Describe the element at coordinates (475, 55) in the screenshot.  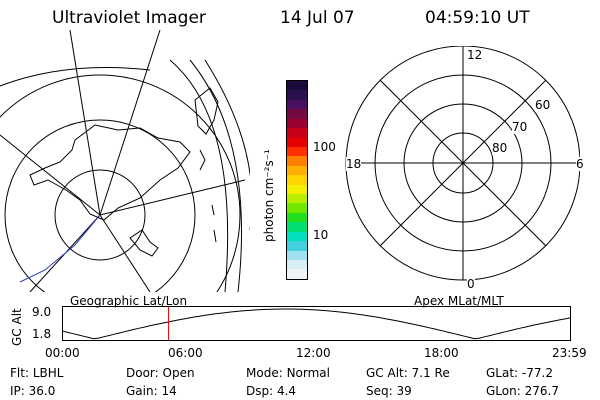
I see `mlt-label-12: 12` at that location.